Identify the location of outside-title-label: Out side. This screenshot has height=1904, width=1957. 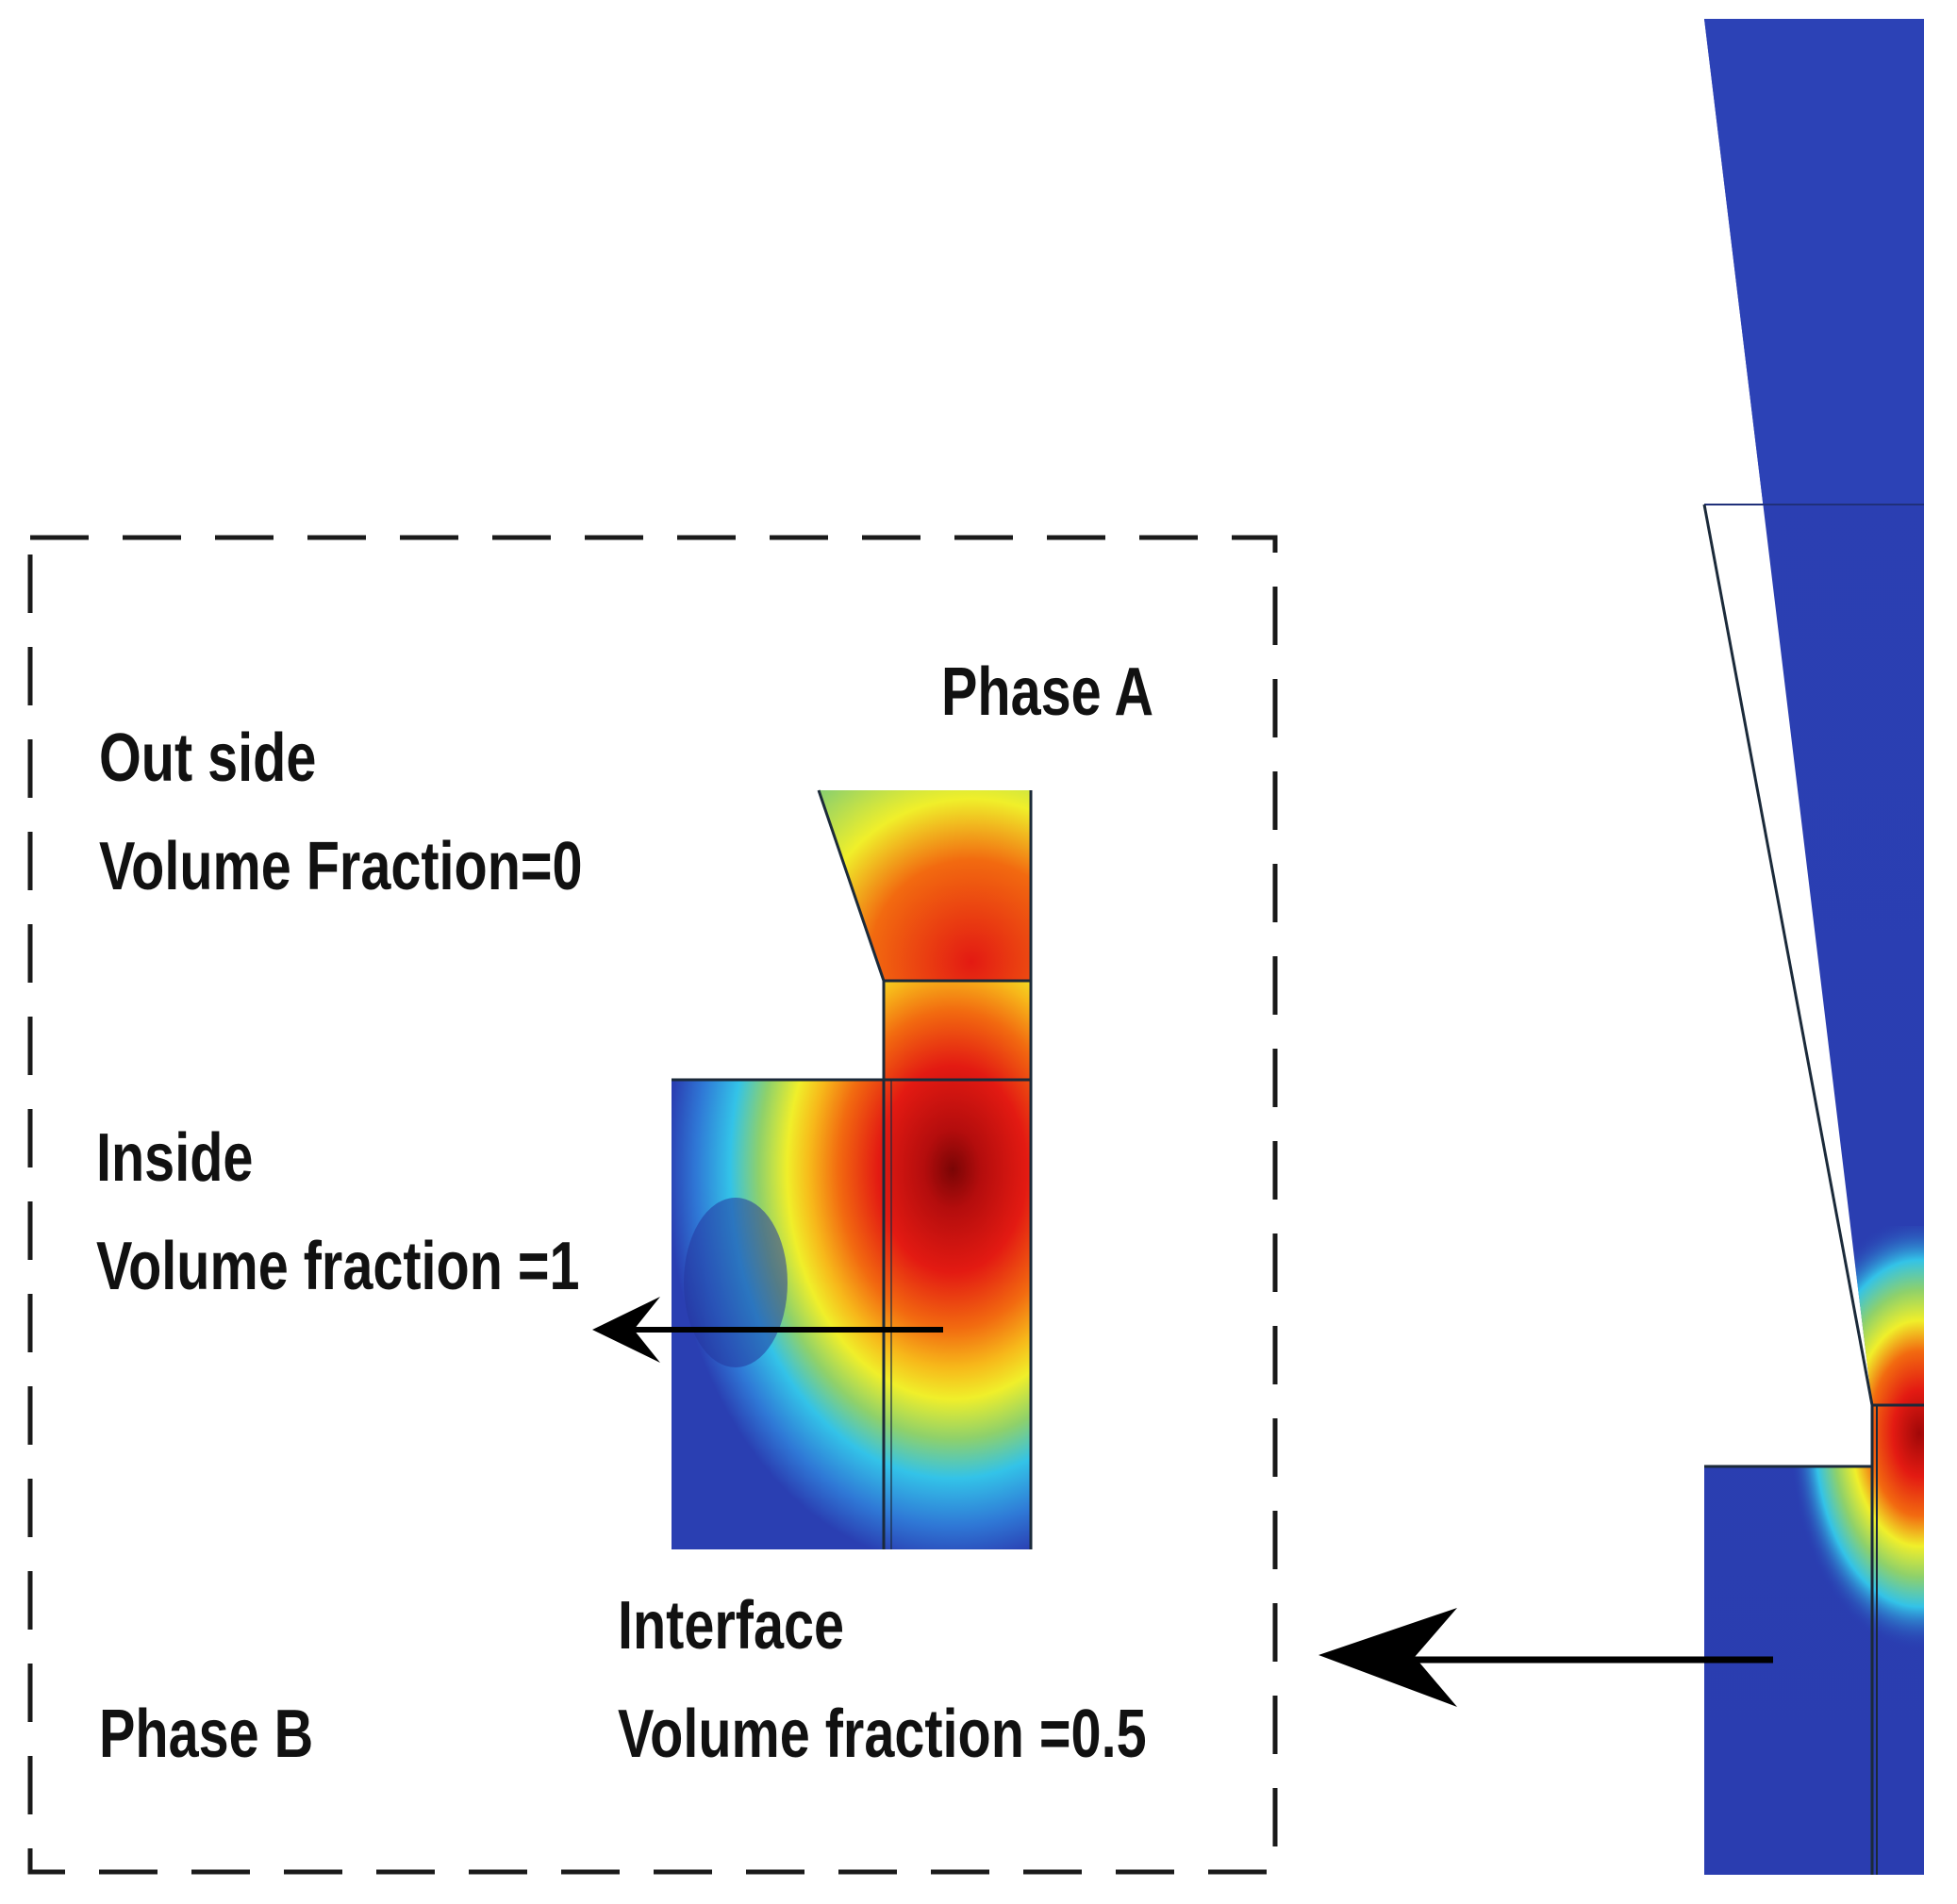
(207, 758).